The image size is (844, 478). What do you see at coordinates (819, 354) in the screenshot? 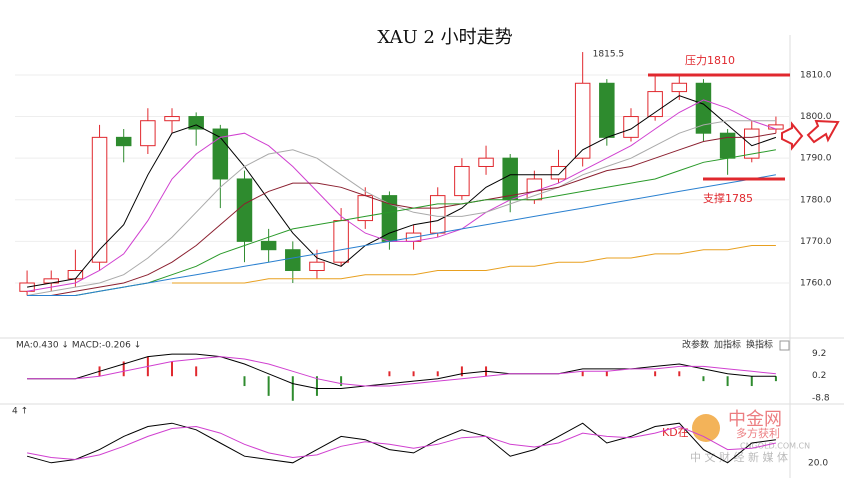
I see `macd-tick-label: 9.2` at bounding box center [819, 354].